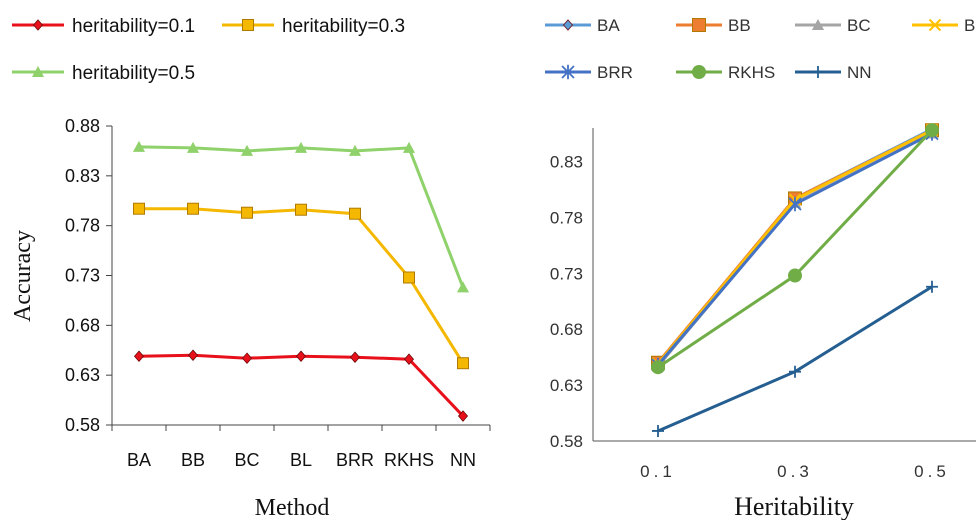  What do you see at coordinates (566, 441) in the screenshot?
I see `right-y-tick-label: 0.58` at bounding box center [566, 441].